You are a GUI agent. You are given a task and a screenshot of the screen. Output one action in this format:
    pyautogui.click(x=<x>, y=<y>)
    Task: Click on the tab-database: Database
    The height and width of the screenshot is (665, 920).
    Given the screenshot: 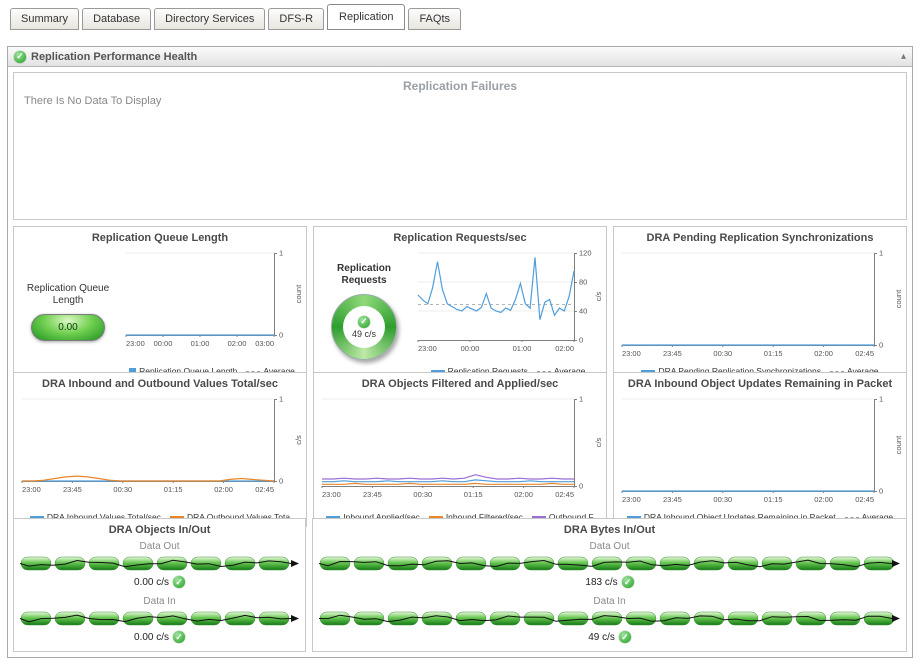 What is the action you would take?
    pyautogui.click(x=117, y=19)
    